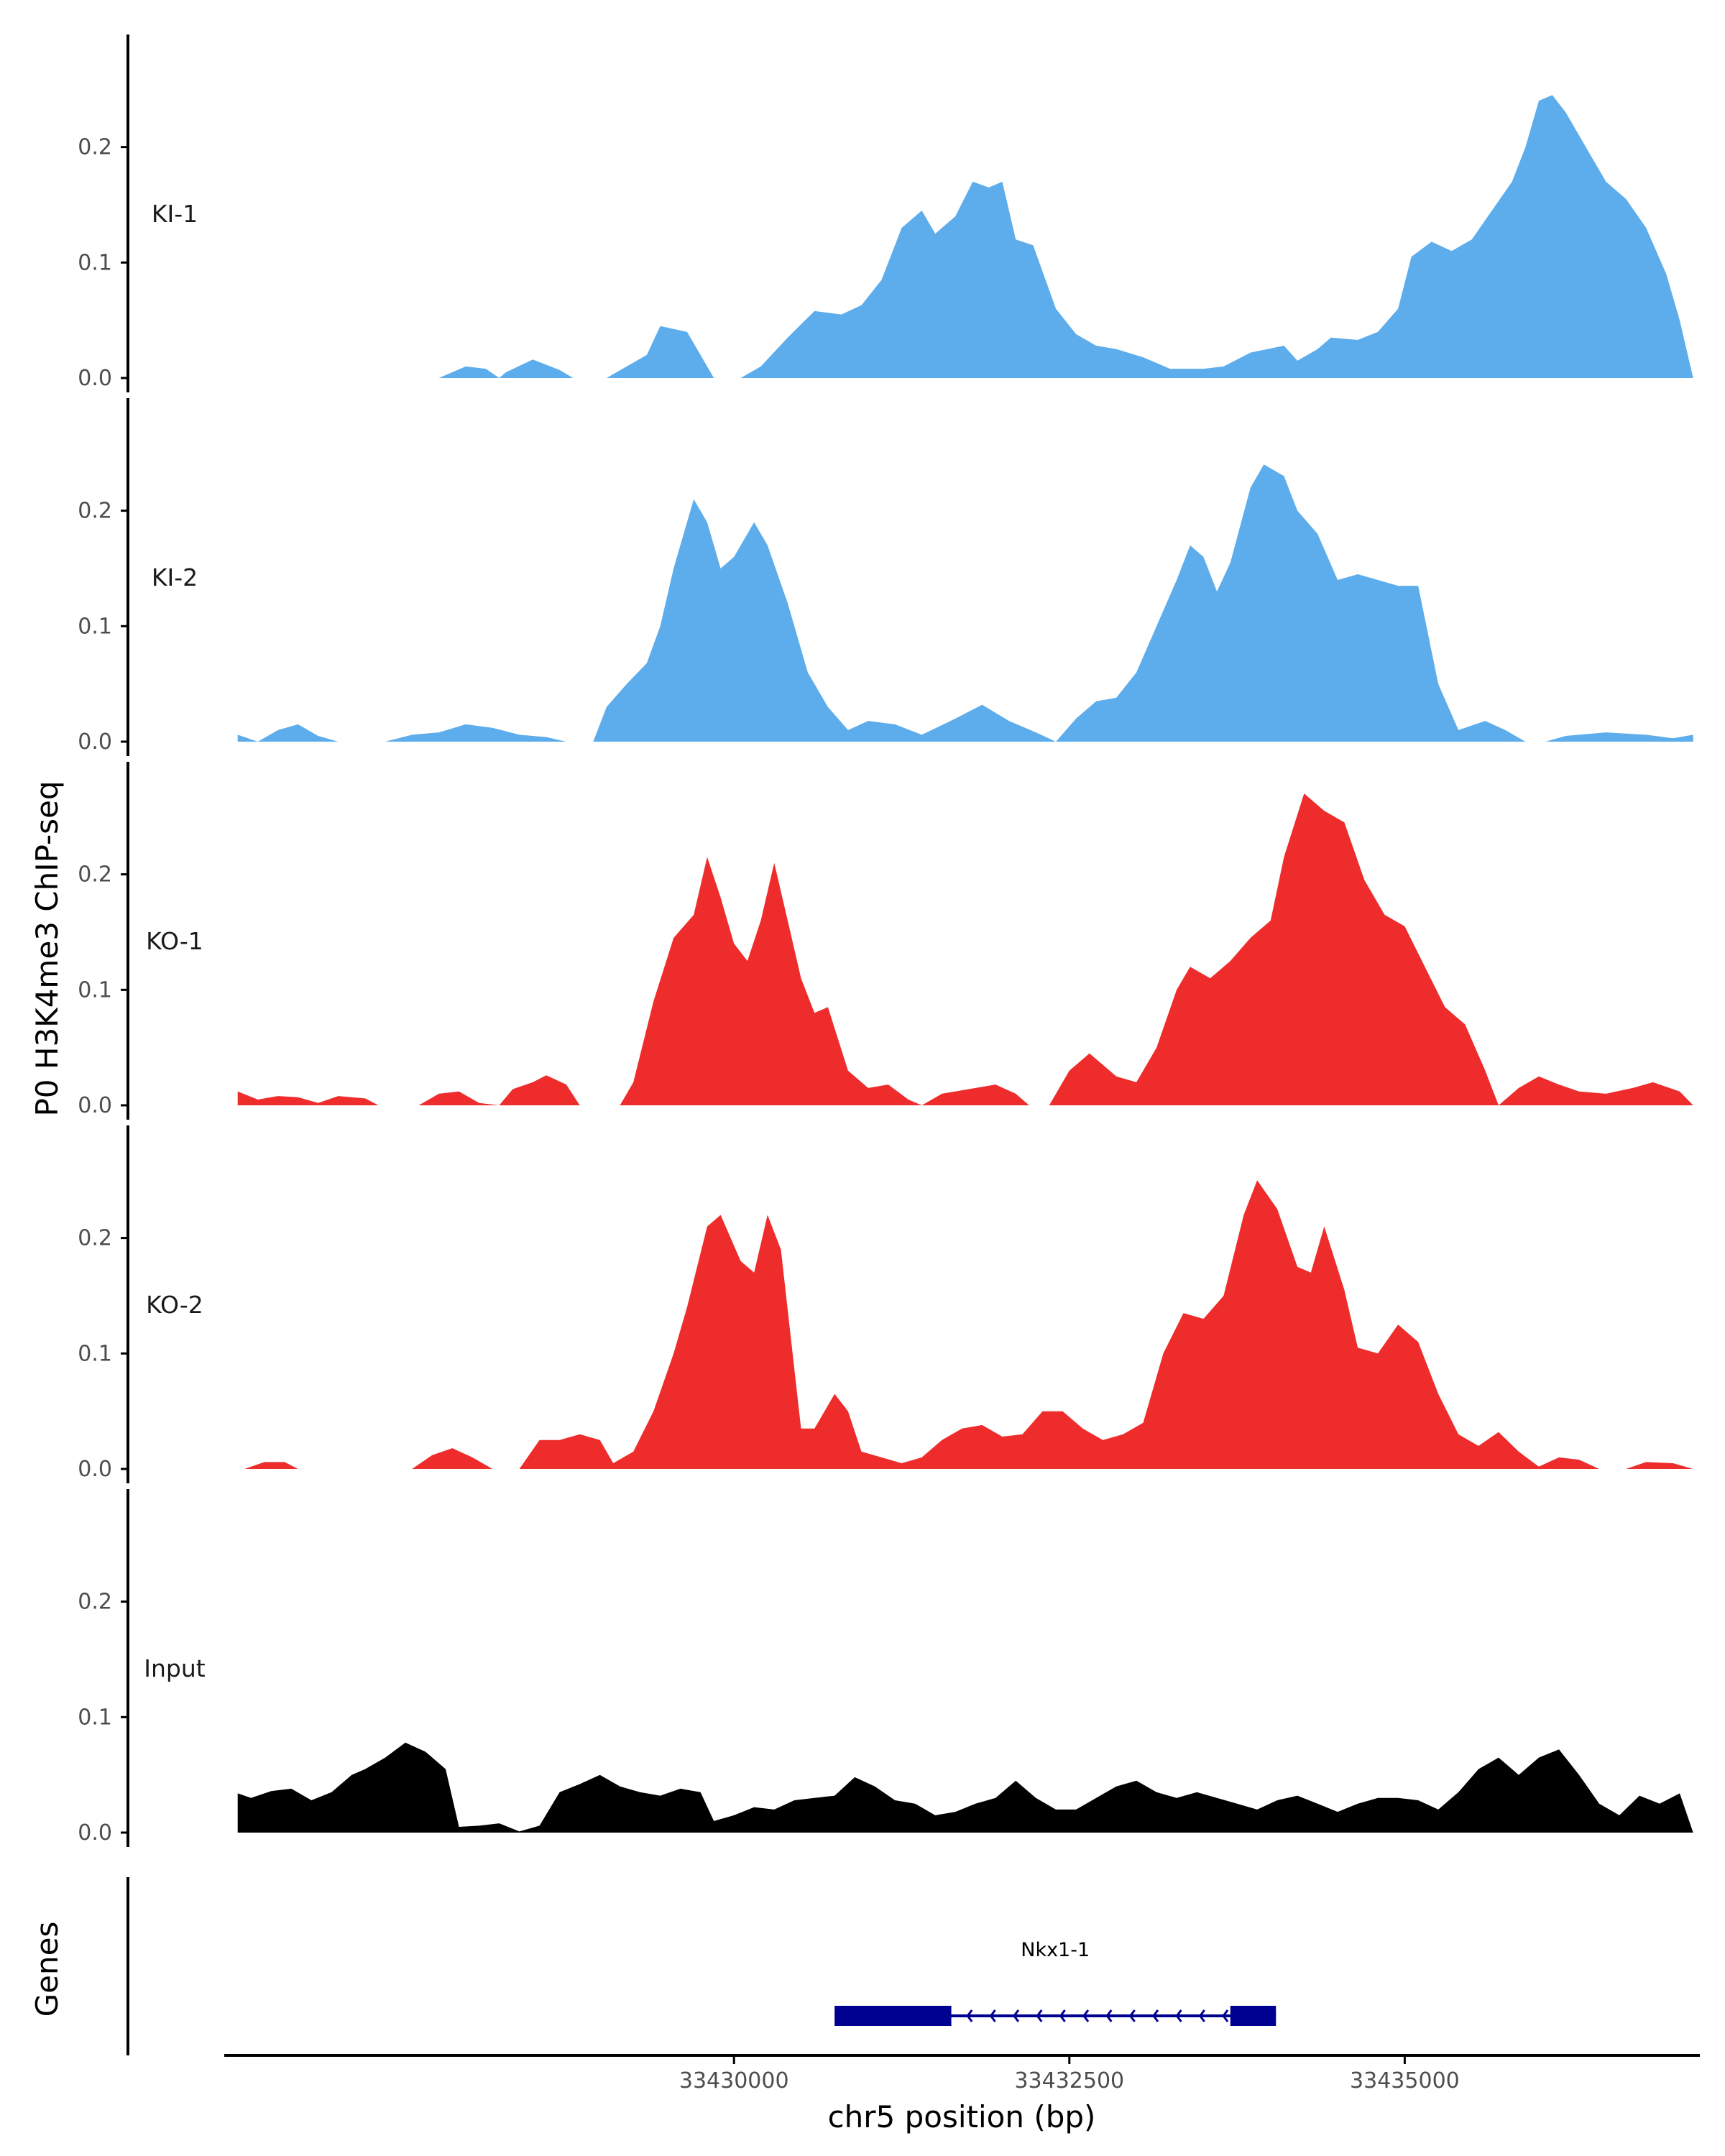 The image size is (1725, 2156). Describe the element at coordinates (174, 1305) in the screenshot. I see `track-label: KO-2` at that location.